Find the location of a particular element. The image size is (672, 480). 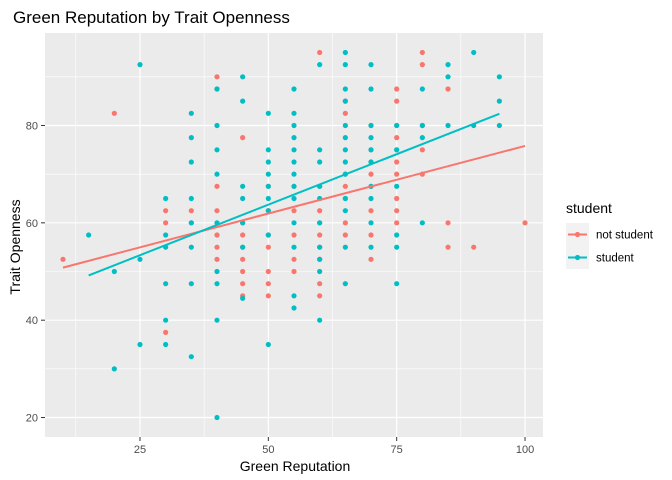

y-axis-title: Trait Openness is located at coordinates (15, 246).